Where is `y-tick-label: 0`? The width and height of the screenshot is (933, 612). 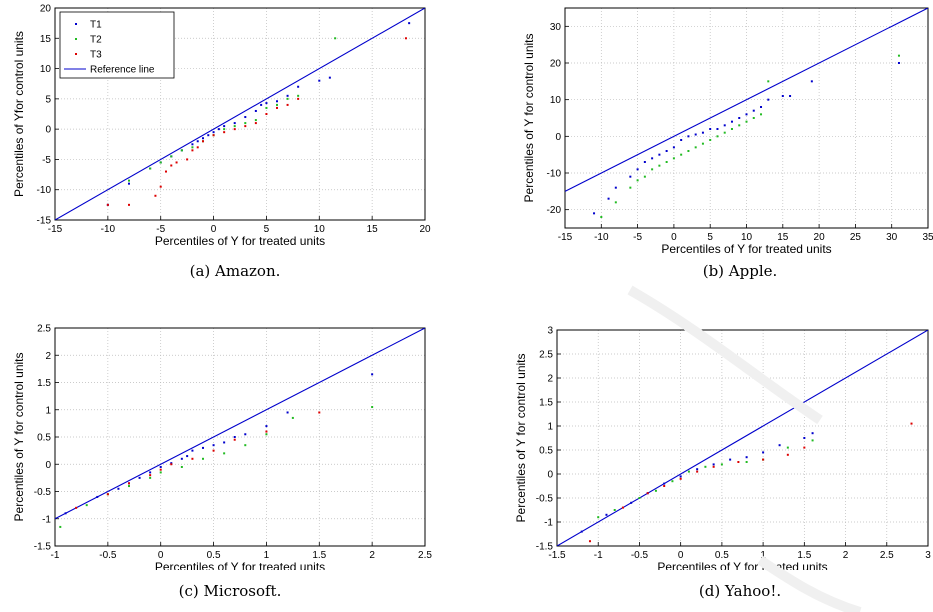 y-tick-label: 0 is located at coordinates (48, 465).